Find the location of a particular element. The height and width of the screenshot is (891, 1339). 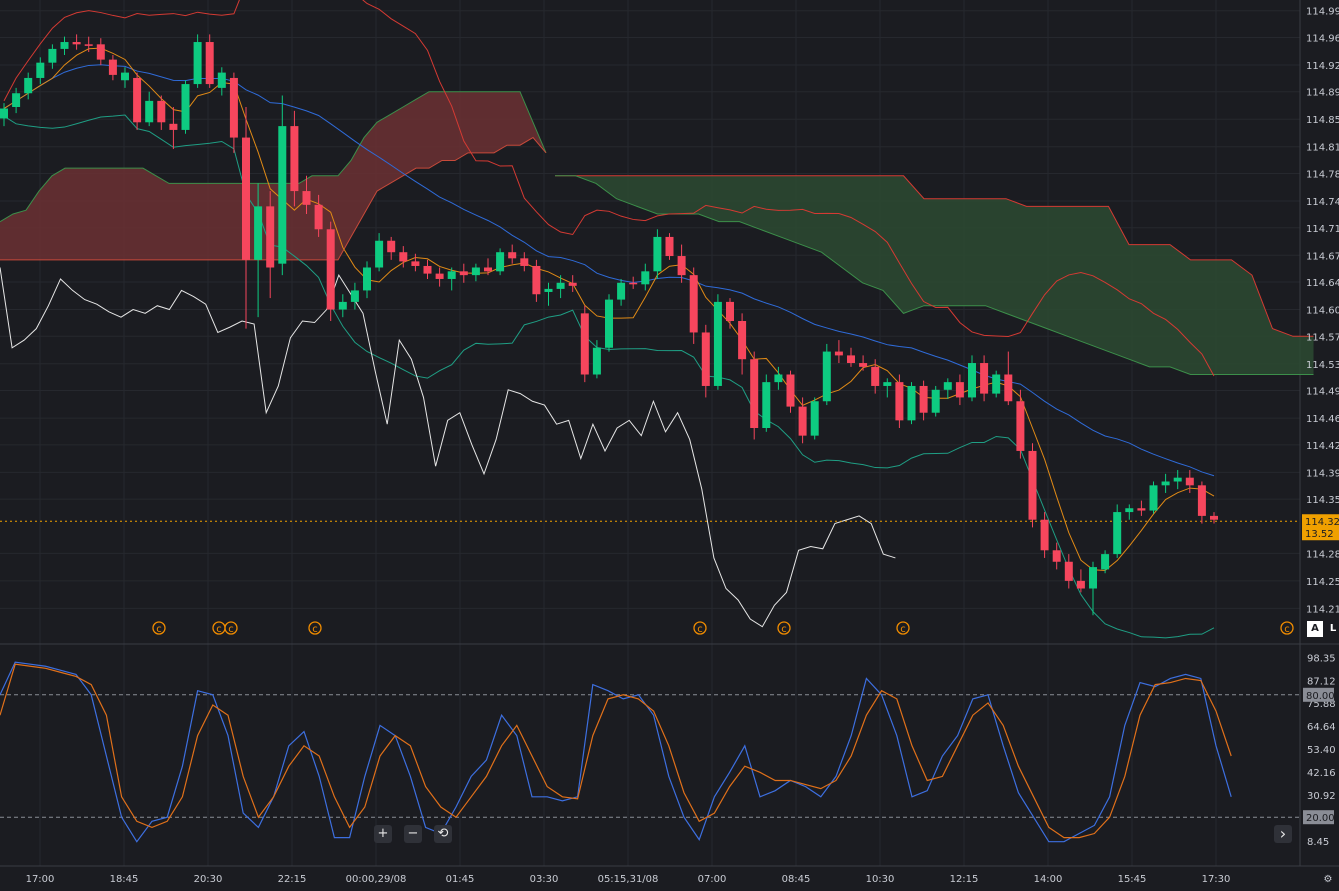

price-tick-label: 114.570 is located at coordinates (1322, 337).